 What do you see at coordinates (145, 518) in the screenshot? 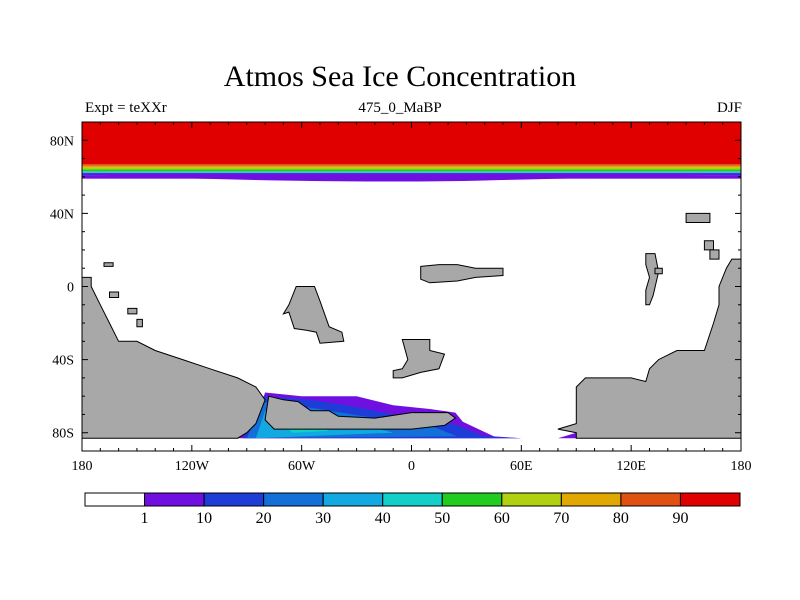
I see `colorbar-label: 1` at bounding box center [145, 518].